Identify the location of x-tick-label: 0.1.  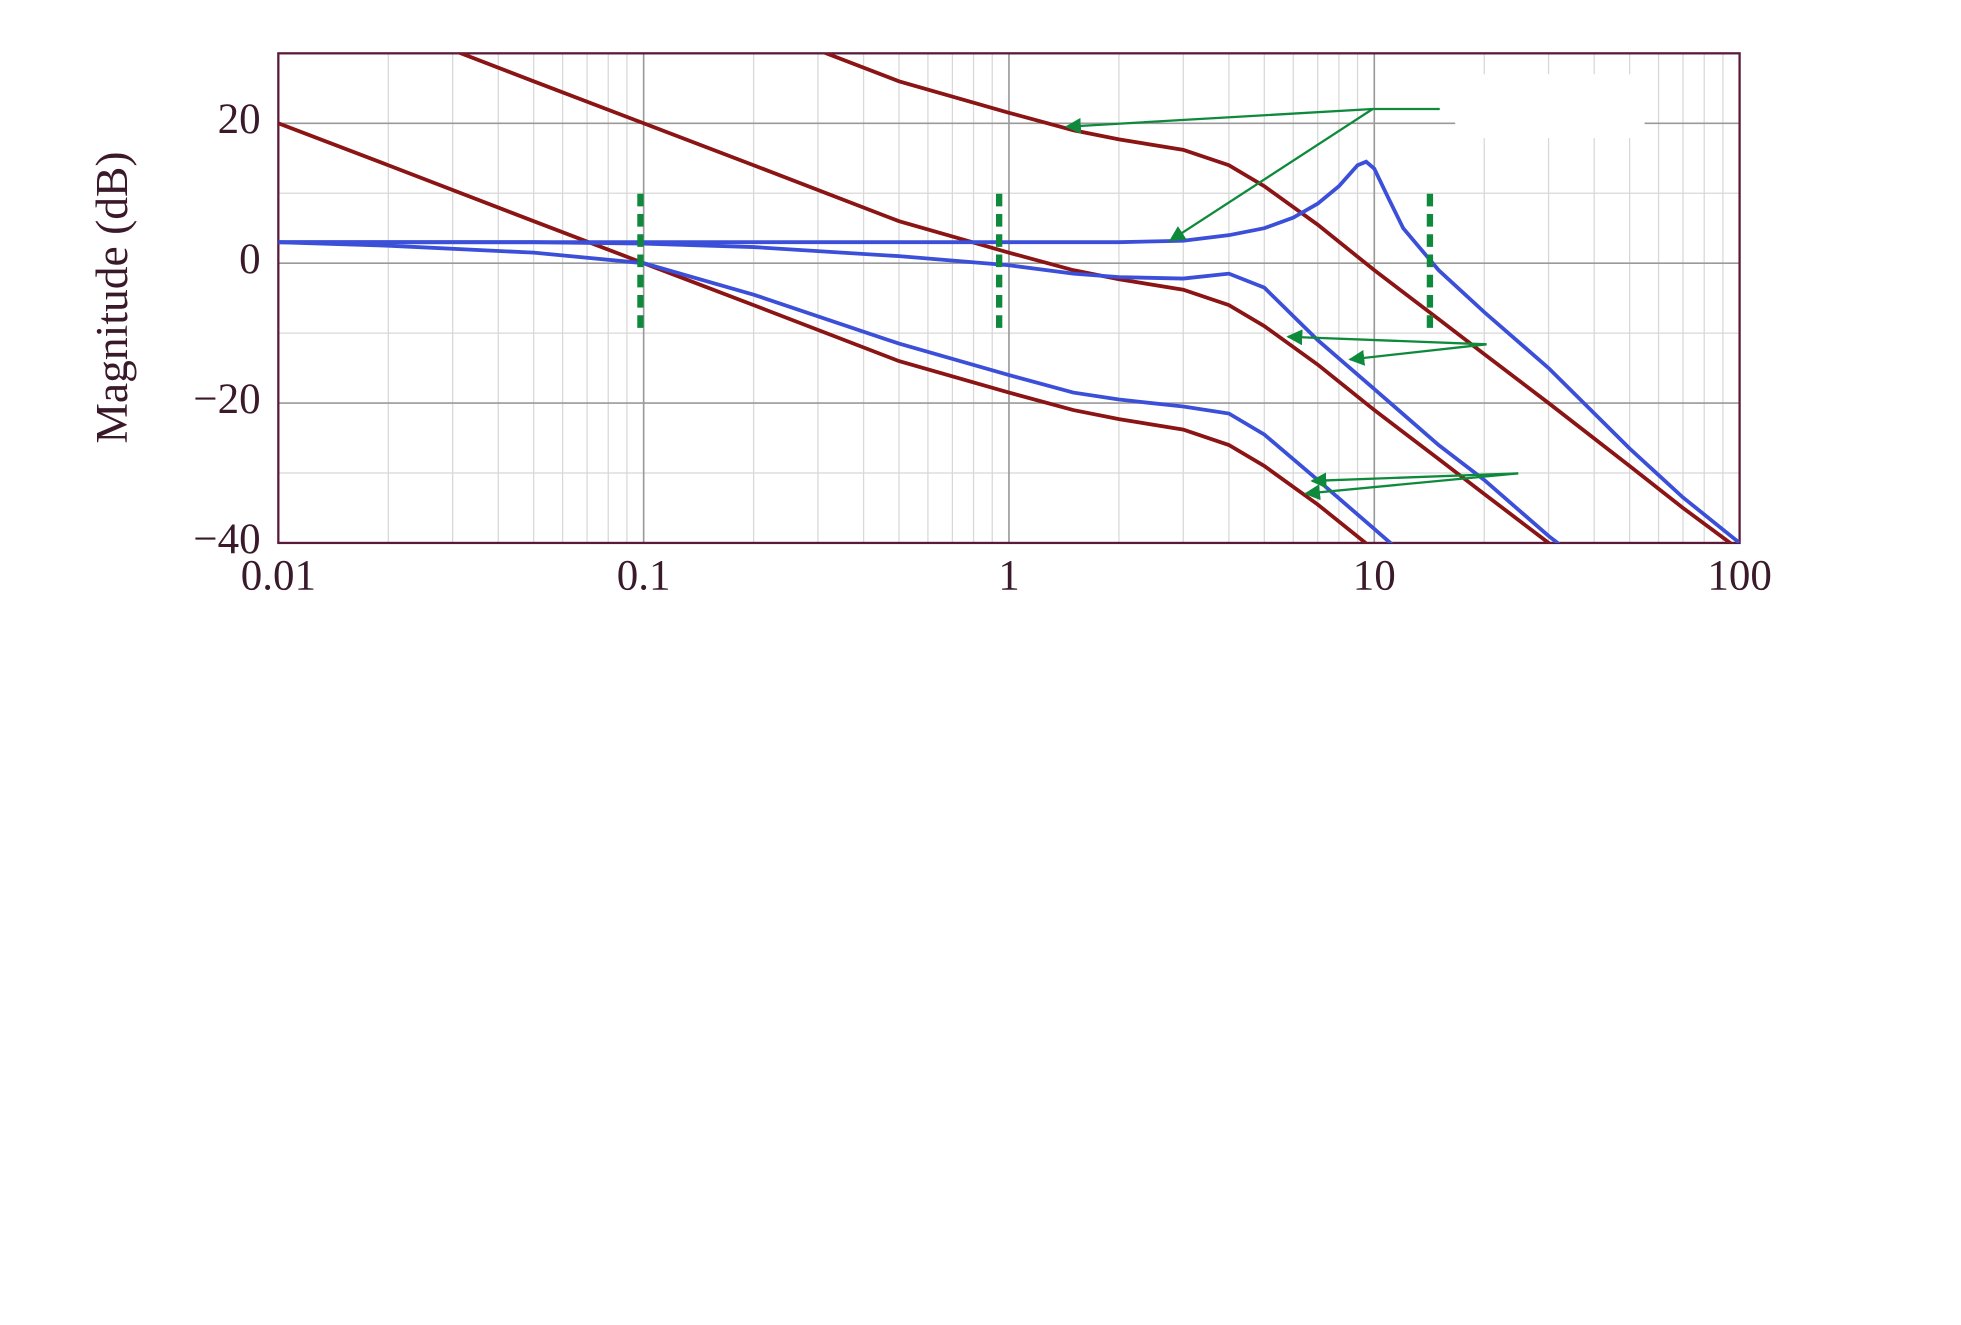
(644, 576).